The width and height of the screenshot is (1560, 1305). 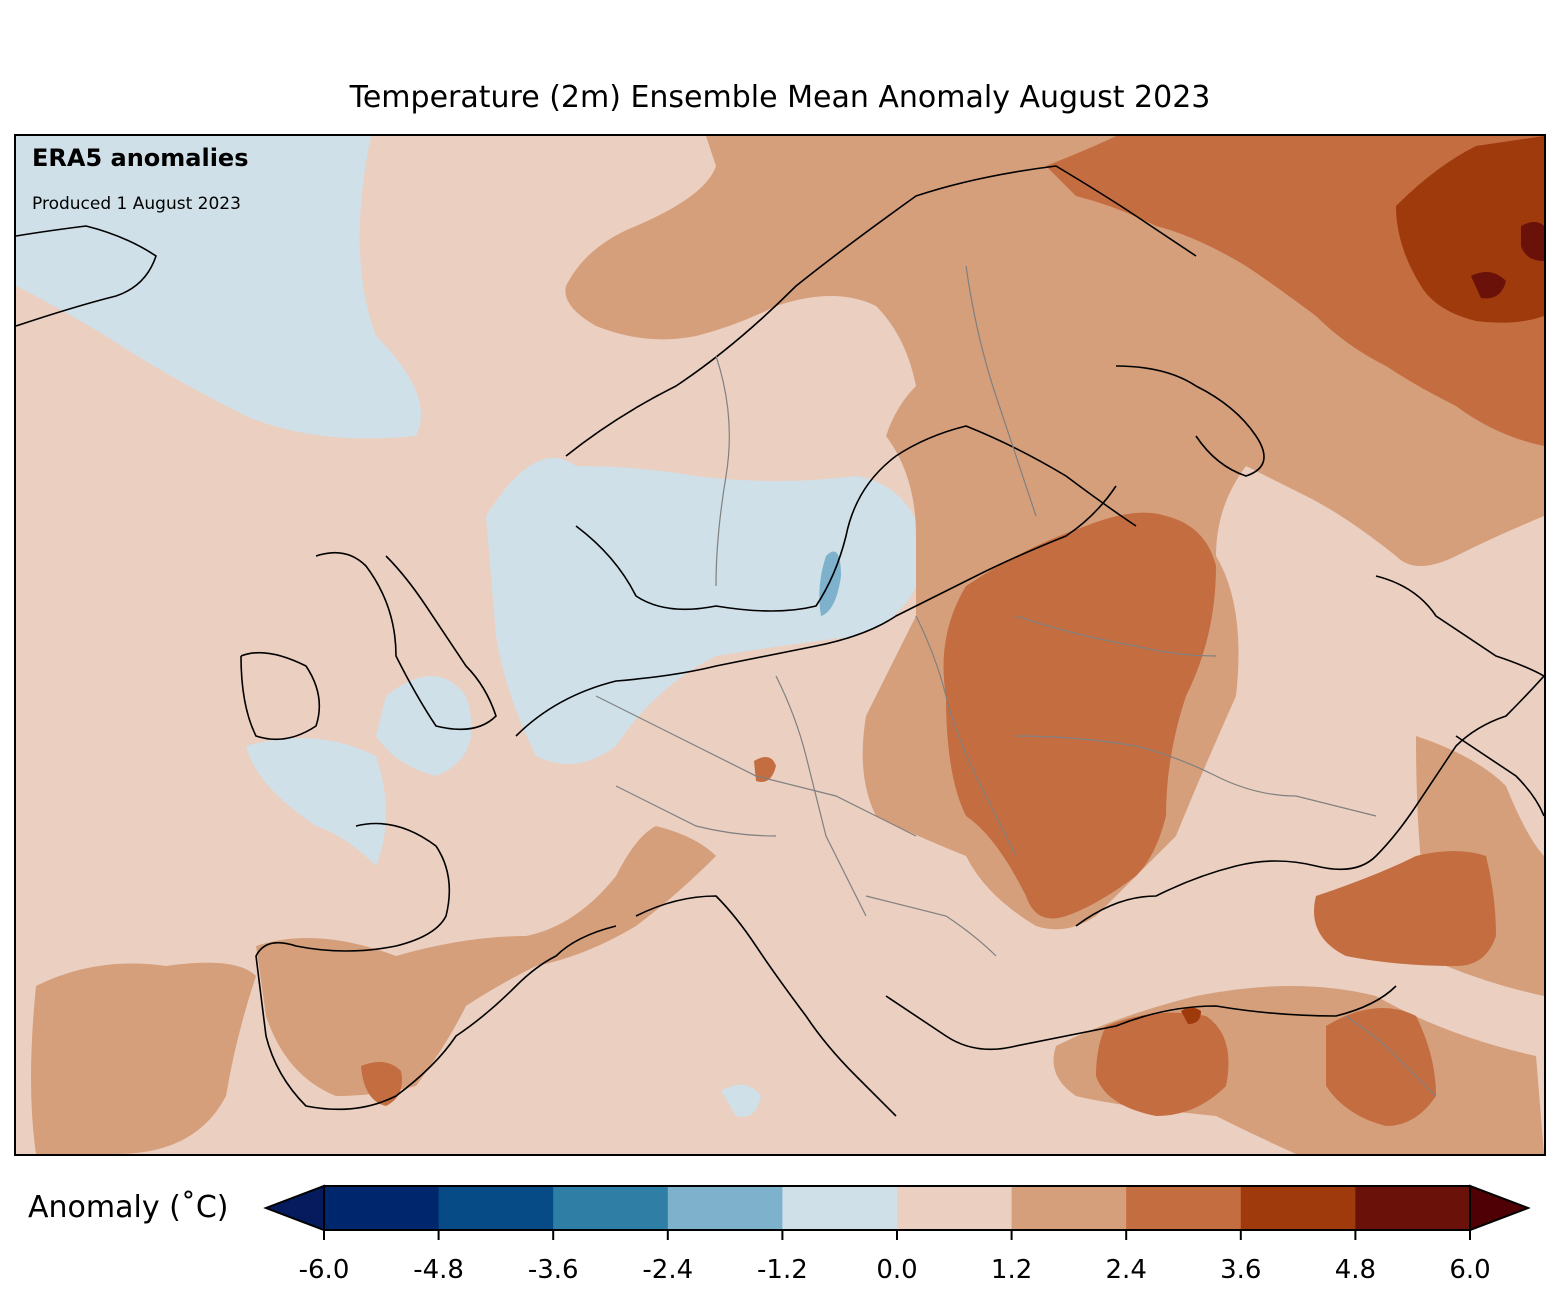 What do you see at coordinates (136, 204) in the screenshot?
I see `annotation-subtitle: Produced 1 August 2023` at bounding box center [136, 204].